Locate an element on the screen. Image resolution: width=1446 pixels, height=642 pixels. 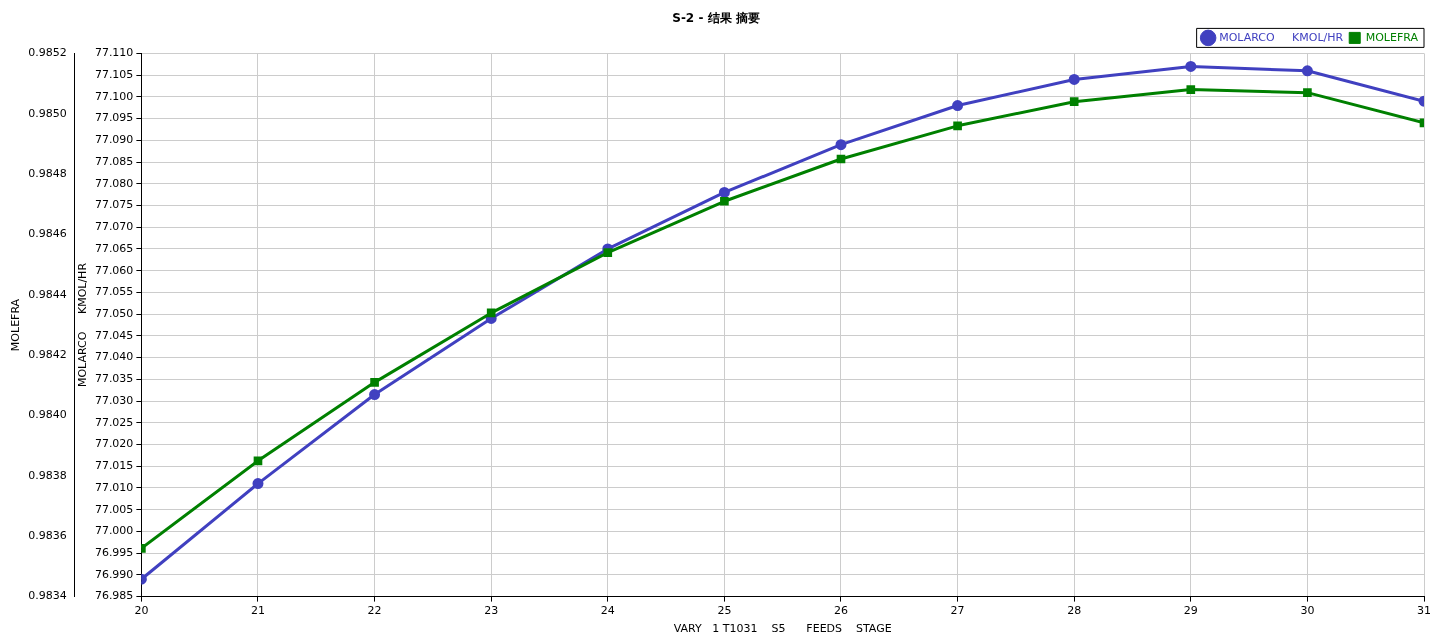
x-tick-label: 26 is located at coordinates (840, 611).